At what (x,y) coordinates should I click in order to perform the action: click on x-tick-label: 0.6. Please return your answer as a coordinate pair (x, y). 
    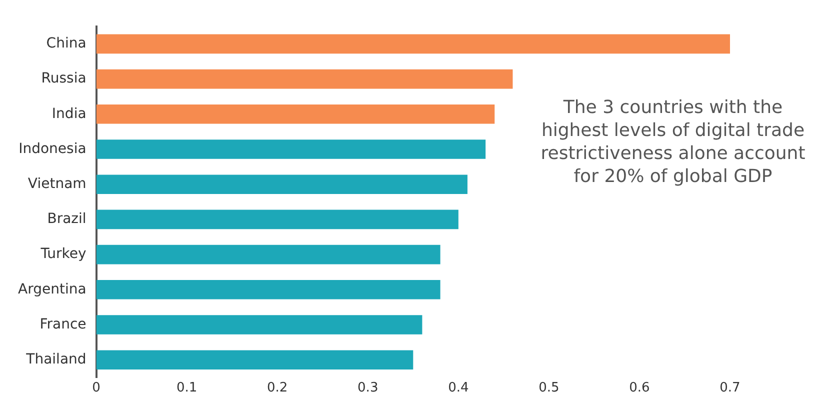
    Looking at the image, I should click on (639, 388).